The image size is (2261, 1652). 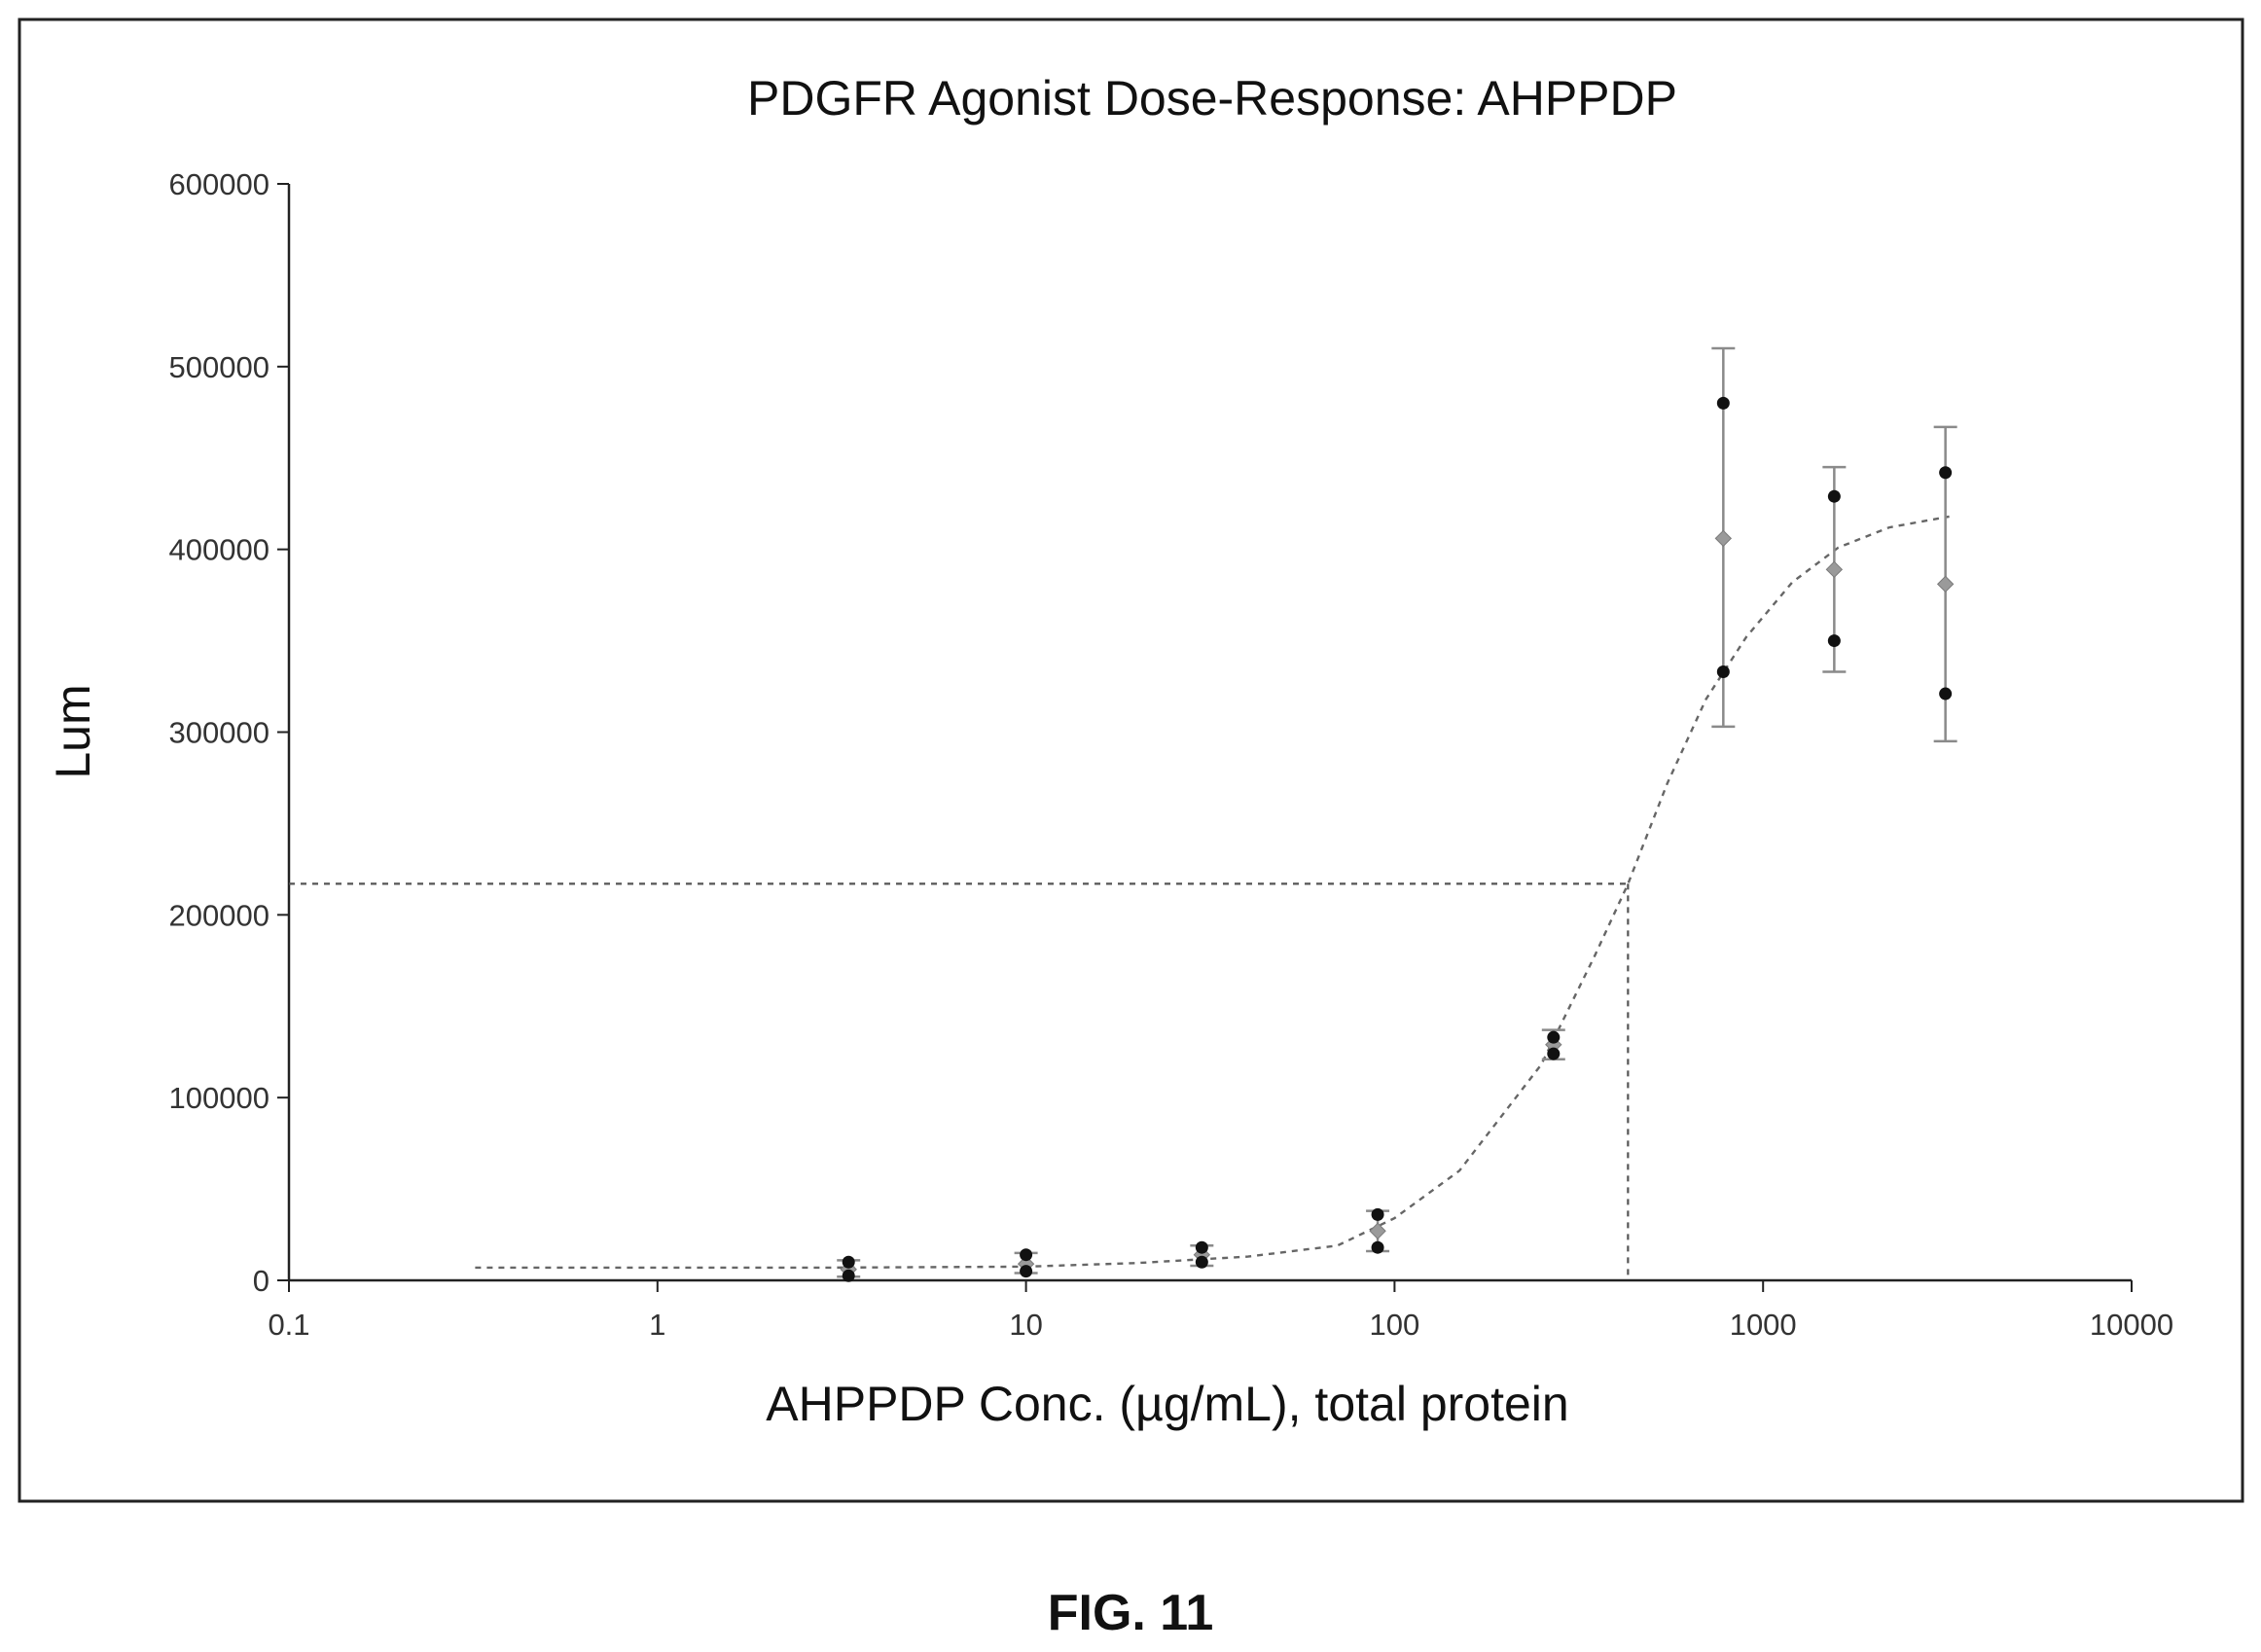 I want to click on x-axis-title: AHPPDP Conc. (µg/mL), total protein, so click(x=1167, y=1404).